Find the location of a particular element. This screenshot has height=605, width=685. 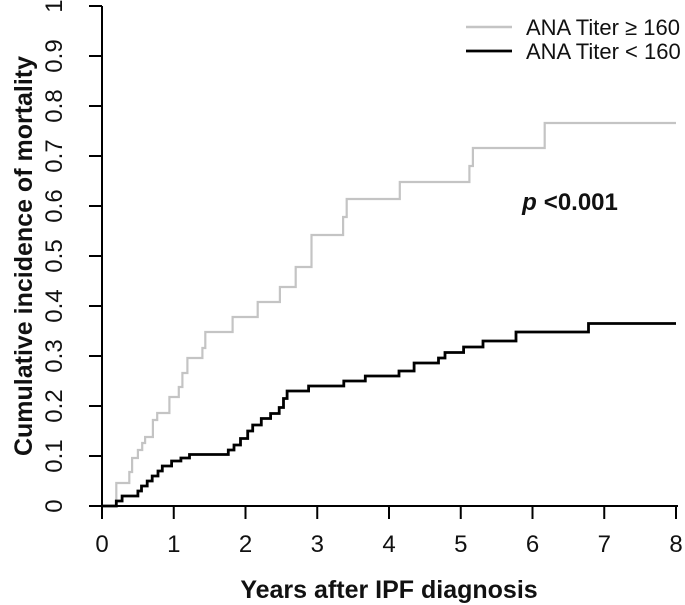

legend-label-ana-titer-high: ANA Titer ≥ 160 is located at coordinates (603, 27).